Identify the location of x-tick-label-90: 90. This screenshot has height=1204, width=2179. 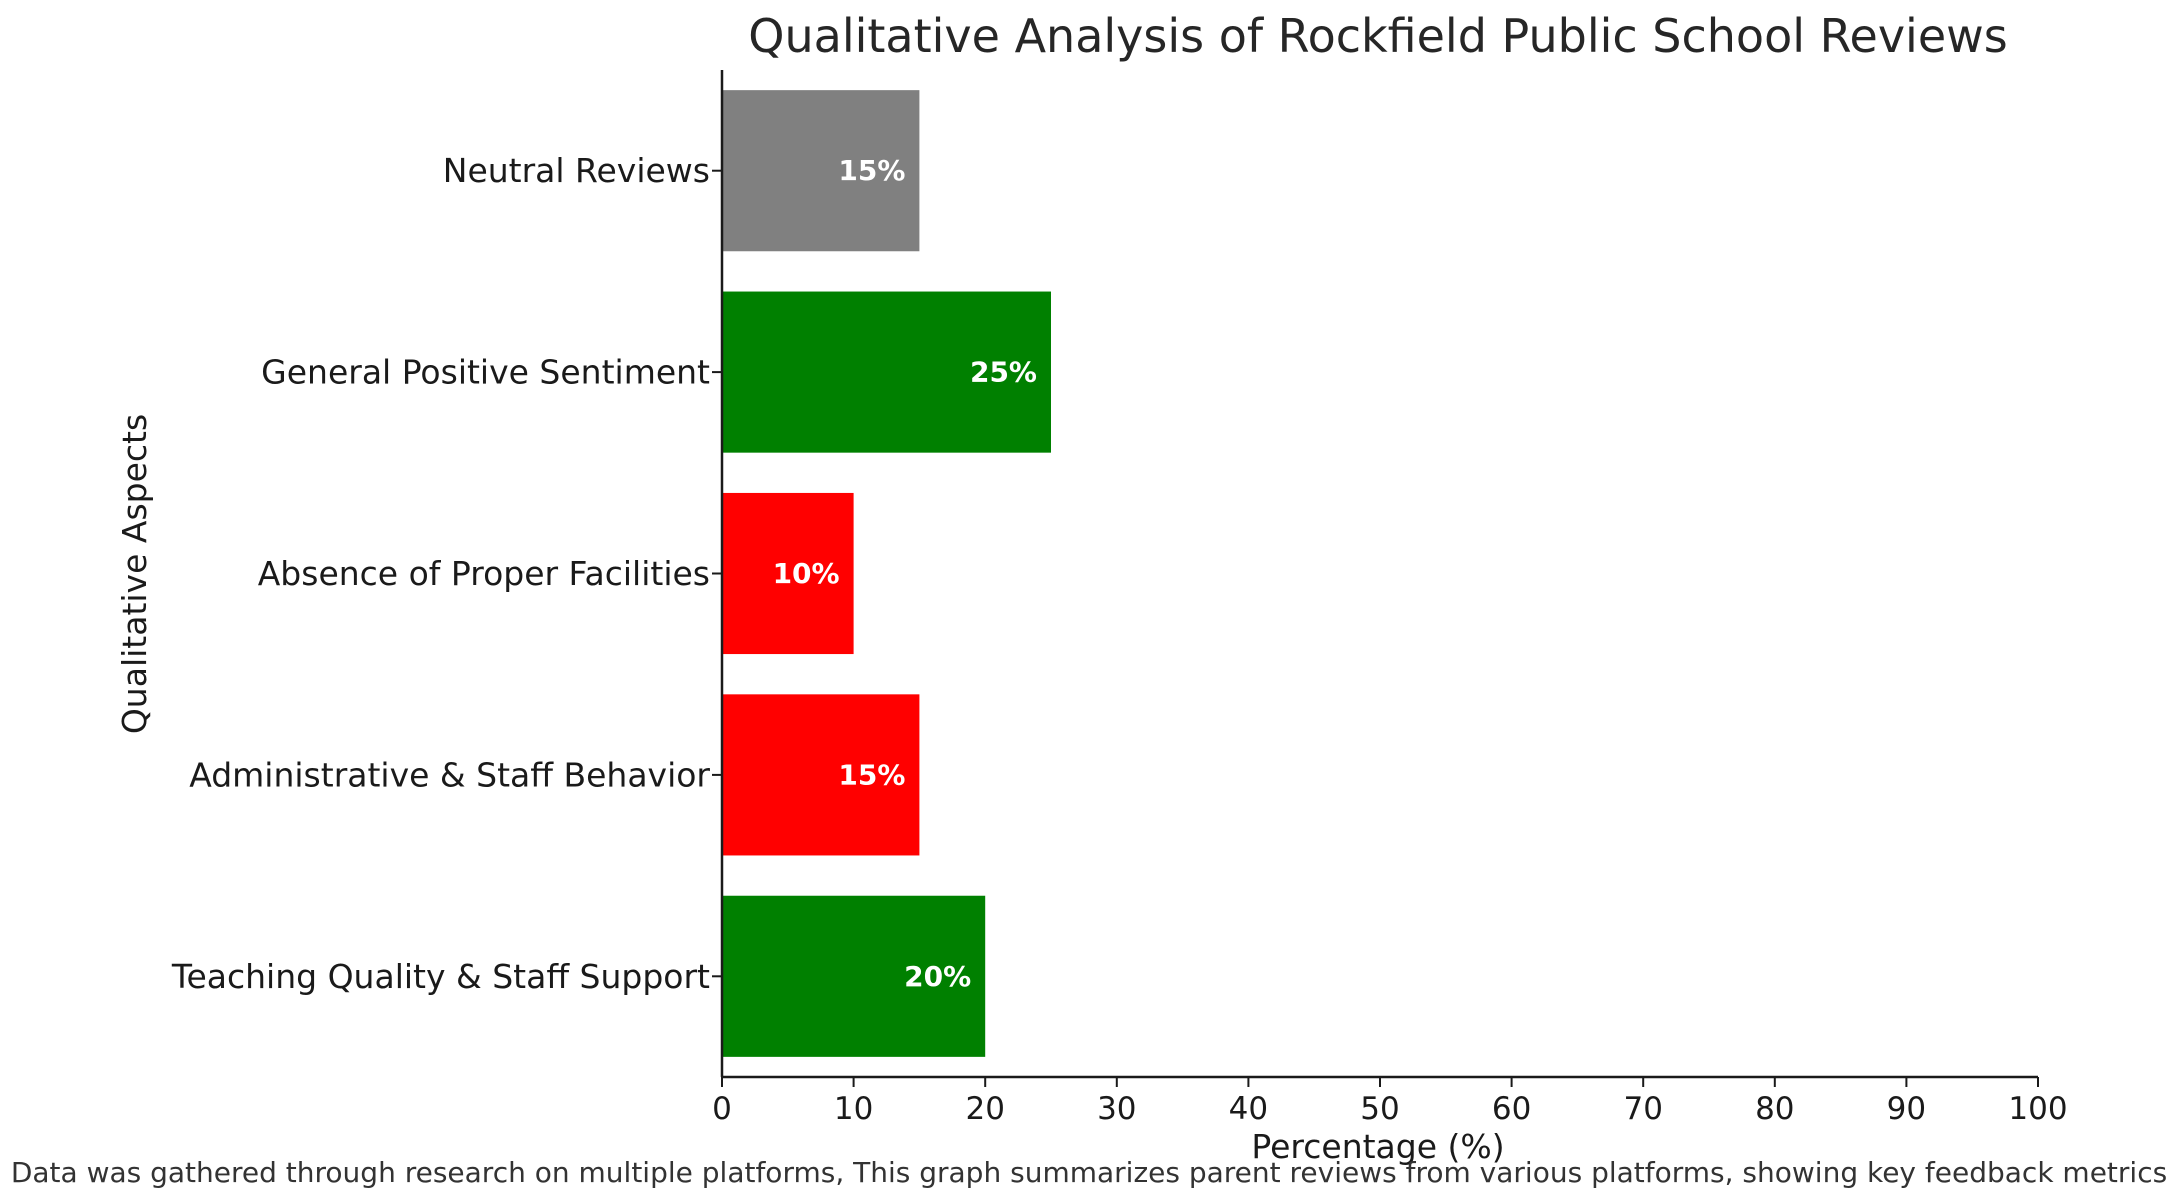
(1906, 1109).